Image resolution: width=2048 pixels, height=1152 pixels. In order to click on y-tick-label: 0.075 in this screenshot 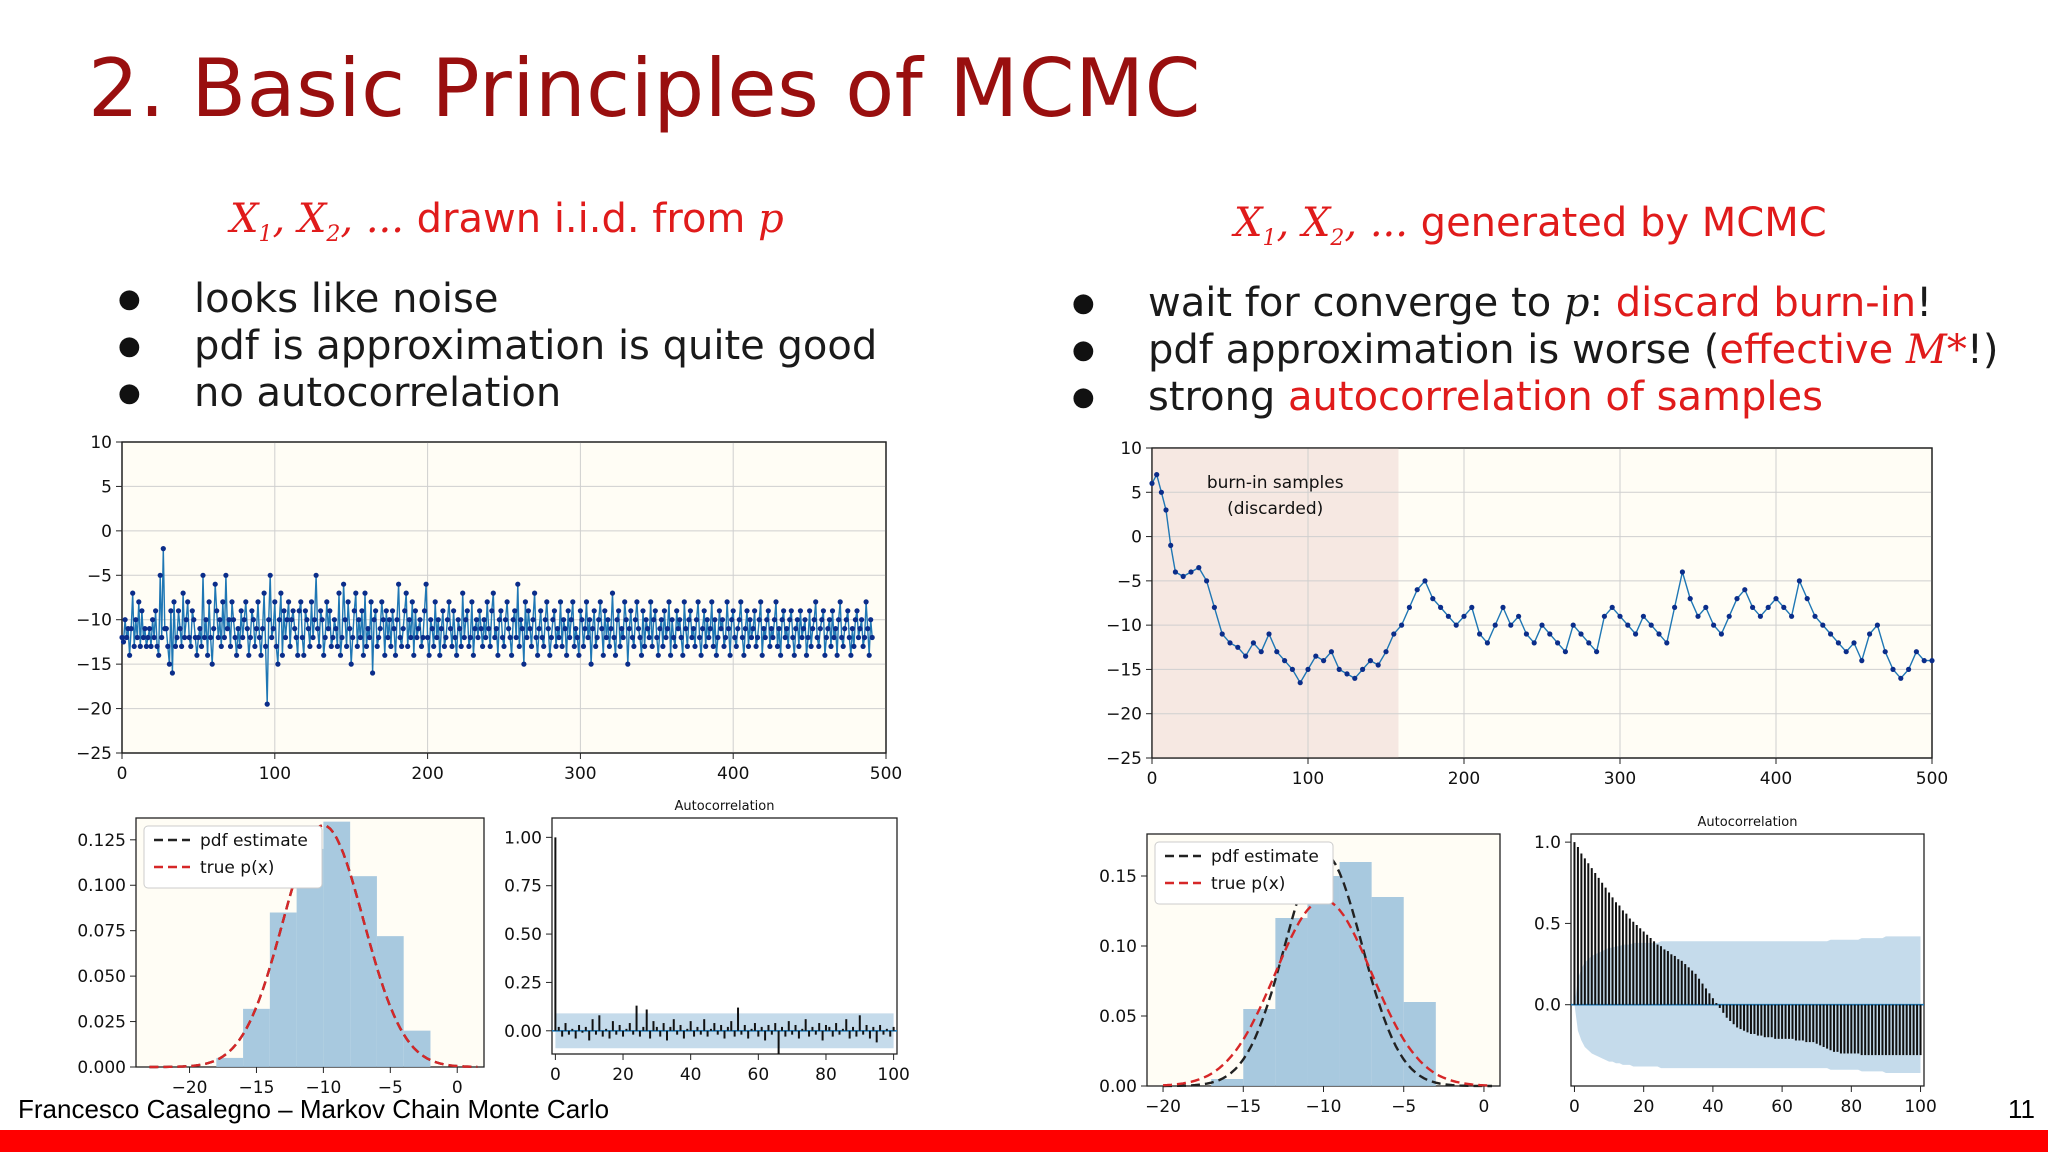, I will do `click(101, 932)`.